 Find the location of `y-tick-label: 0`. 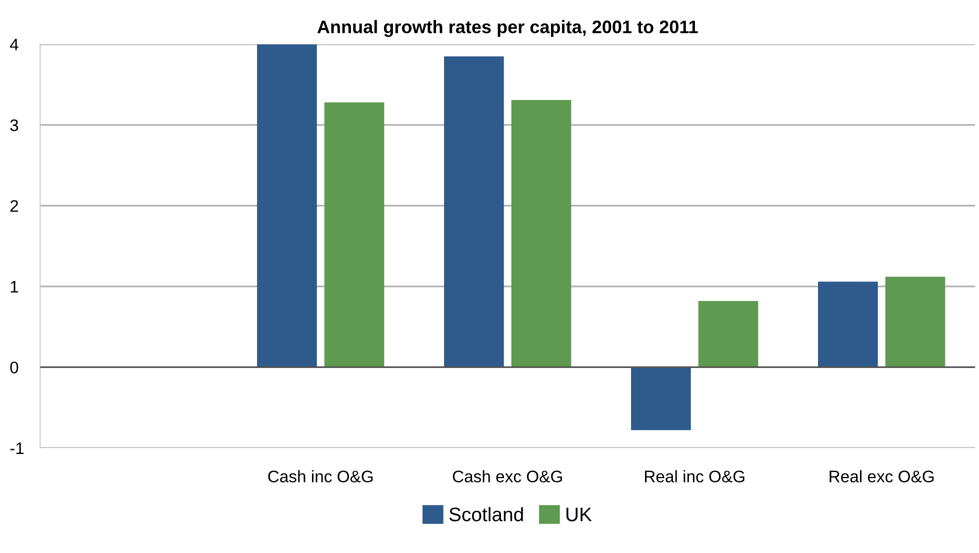

y-tick-label: 0 is located at coordinates (14, 368).